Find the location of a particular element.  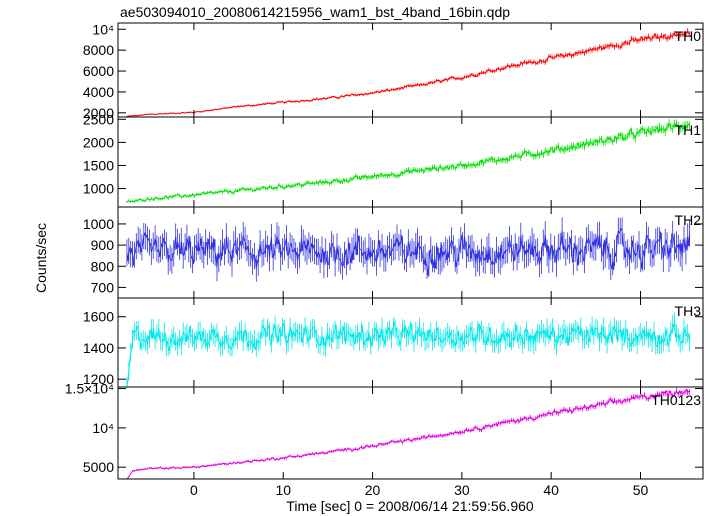

x-tick-label: 40 is located at coordinates (551, 490).